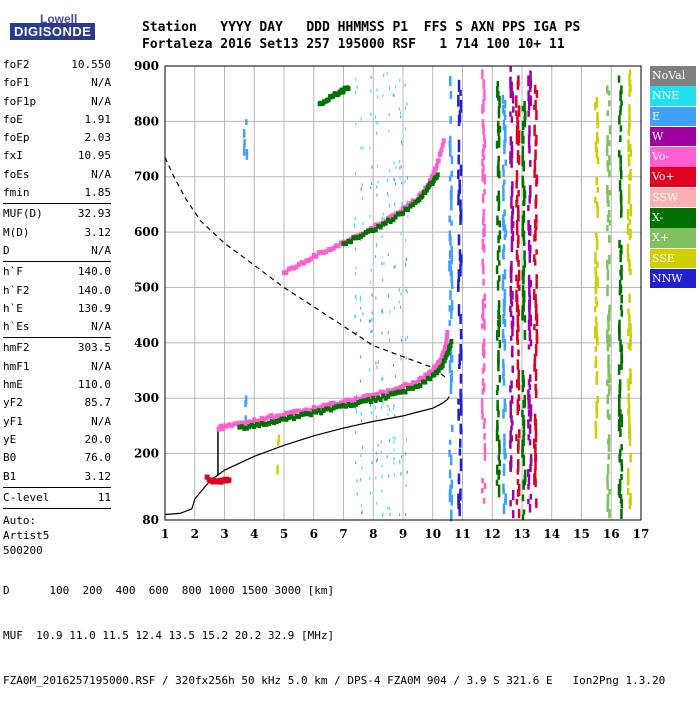 This screenshot has height=703, width=700. Describe the element at coordinates (16, 193) in the screenshot. I see `parameter-label: fmin` at that location.